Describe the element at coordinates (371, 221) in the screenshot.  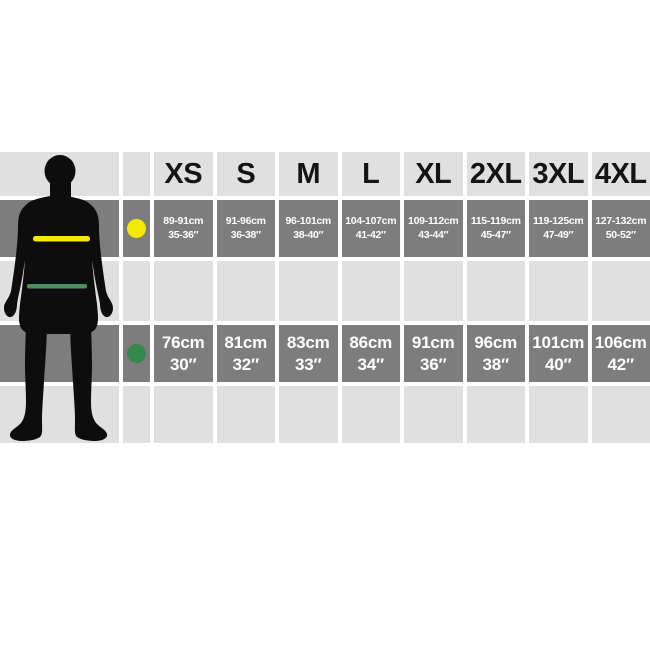
I see `chest-cm: 104-107cm` at that location.